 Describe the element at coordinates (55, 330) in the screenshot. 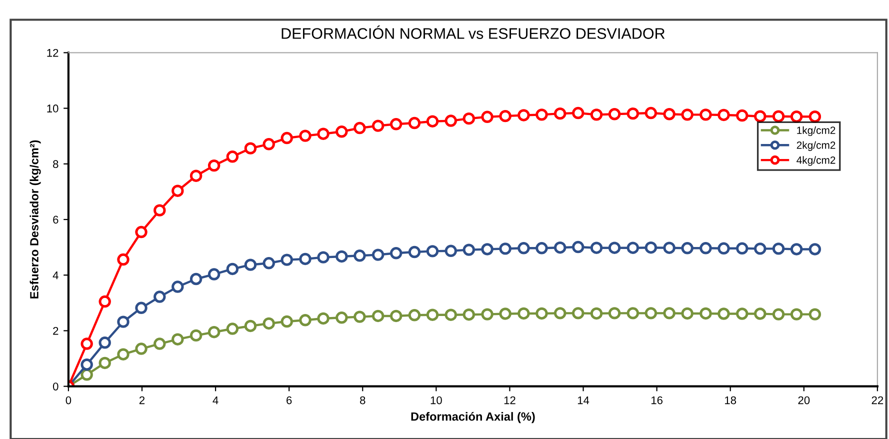

I see `y-tick-label: 2` at that location.